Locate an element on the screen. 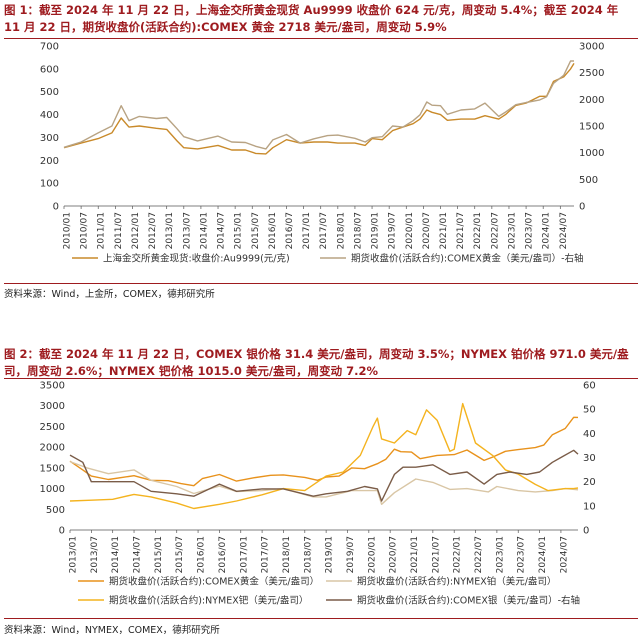 Image resolution: width=644 pixels, height=642 pixels. chart1-bottom-rule is located at coordinates (321, 283).